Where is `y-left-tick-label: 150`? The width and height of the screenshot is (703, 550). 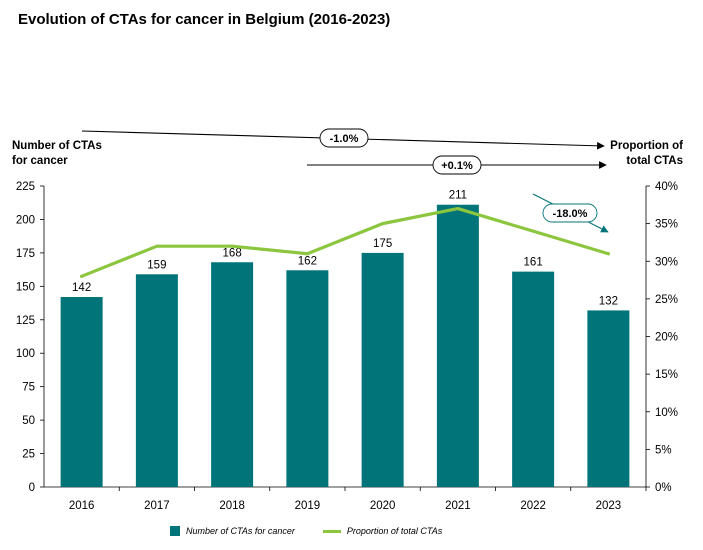 y-left-tick-label: 150 is located at coordinates (25, 287).